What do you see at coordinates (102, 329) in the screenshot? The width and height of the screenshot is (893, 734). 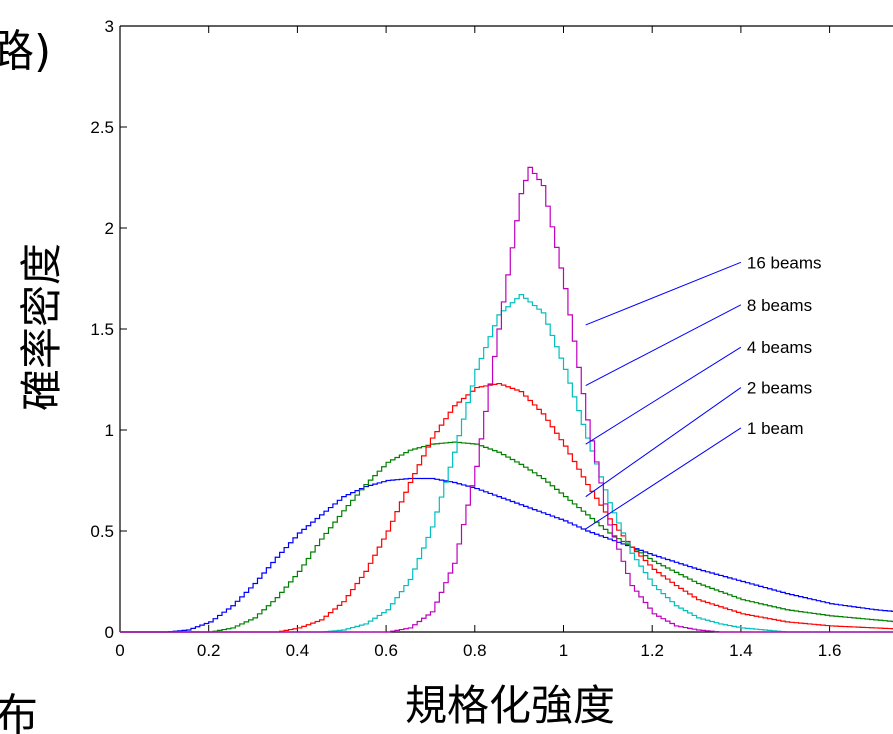 I see `y-tick-label: 1.5` at bounding box center [102, 329].